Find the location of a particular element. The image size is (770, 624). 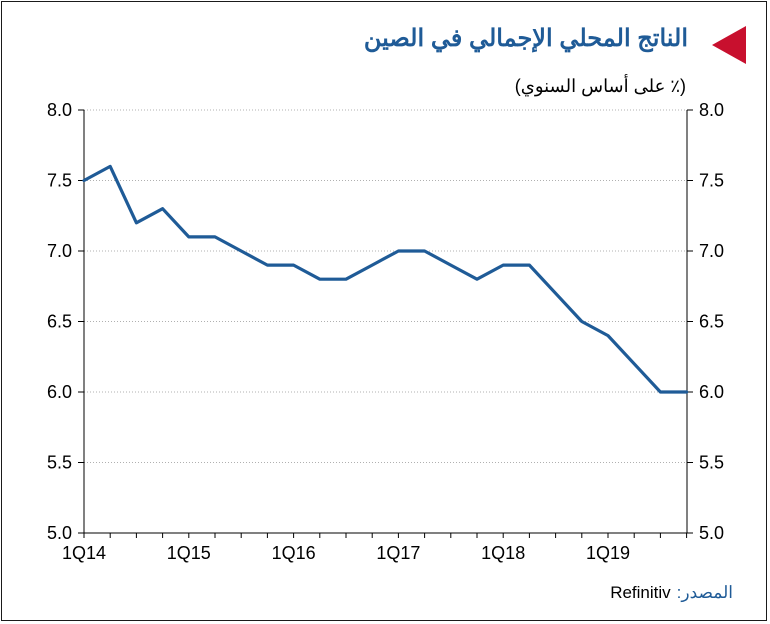

y-tick-label-left: 7.0 is located at coordinates (59, 251).